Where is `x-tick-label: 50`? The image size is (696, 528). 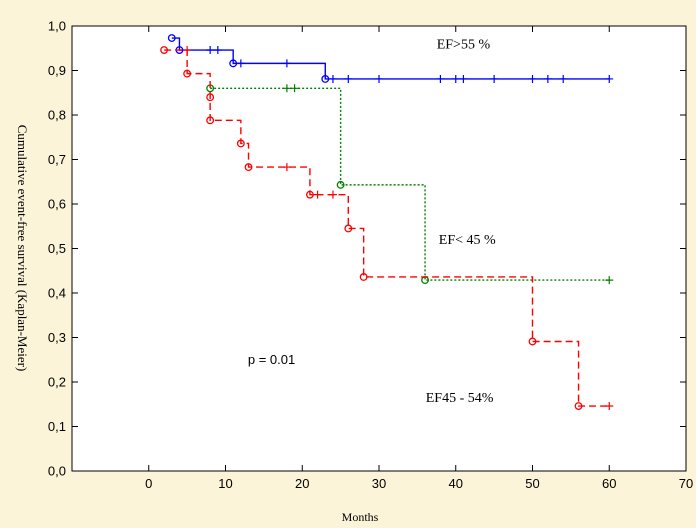 x-tick-label: 50 is located at coordinates (532, 483).